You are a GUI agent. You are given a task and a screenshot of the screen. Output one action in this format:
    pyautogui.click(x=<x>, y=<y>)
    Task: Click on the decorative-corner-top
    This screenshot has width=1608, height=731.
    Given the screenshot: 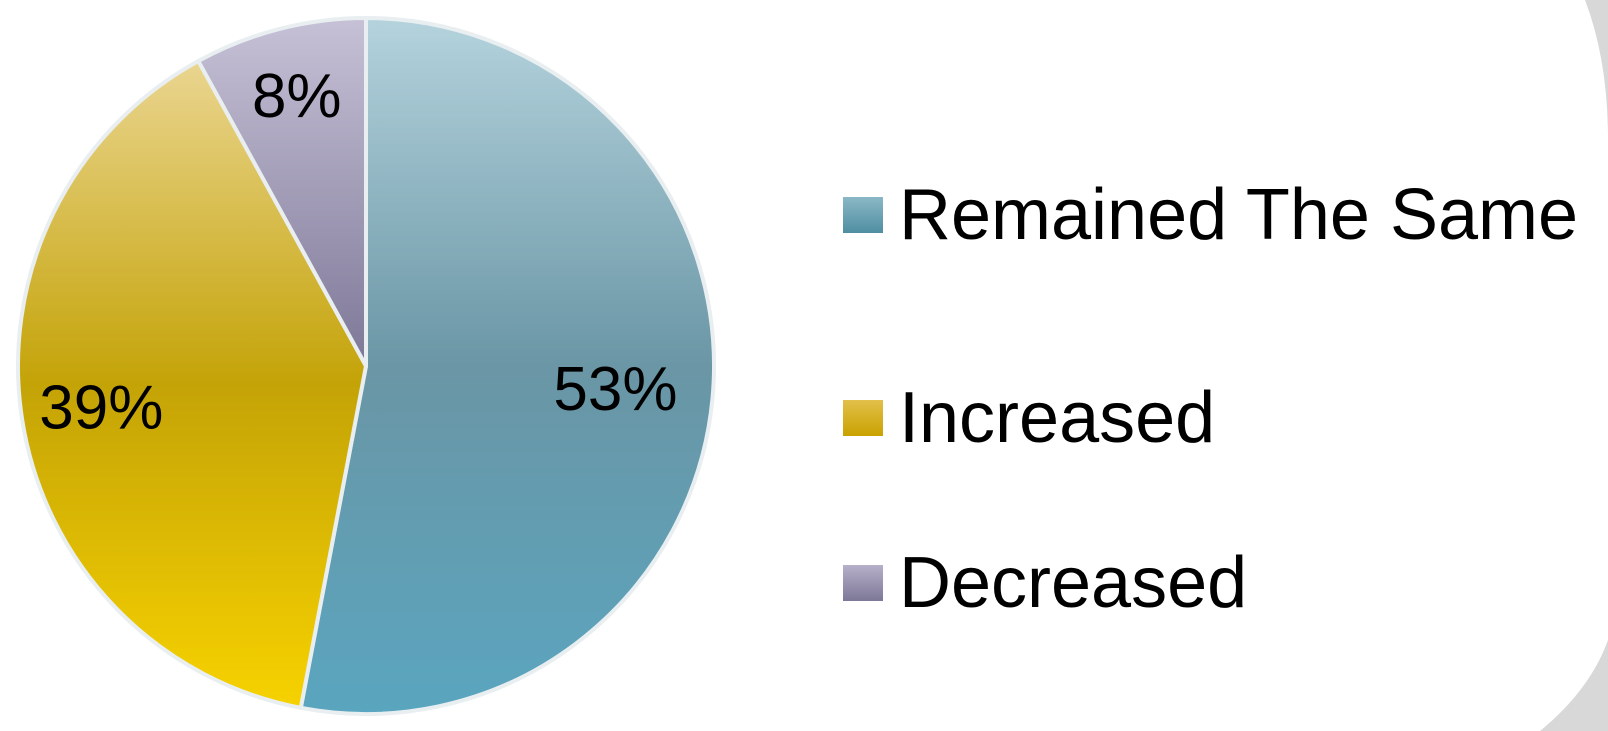 What is the action you would take?
    pyautogui.click(x=1596, y=70)
    